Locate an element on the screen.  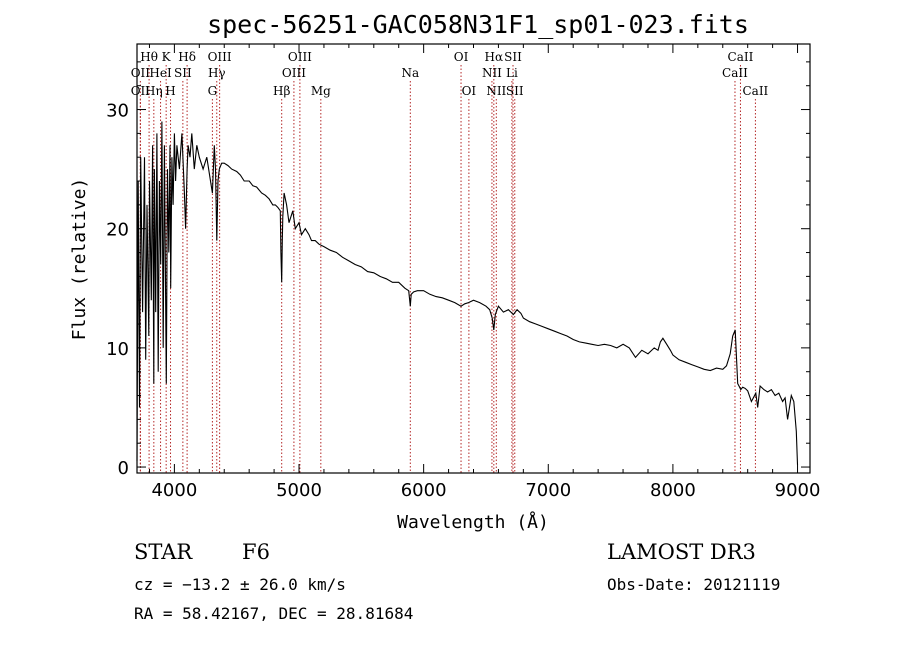
x-tick-label-1: 5000 is located at coordinates (299, 490).